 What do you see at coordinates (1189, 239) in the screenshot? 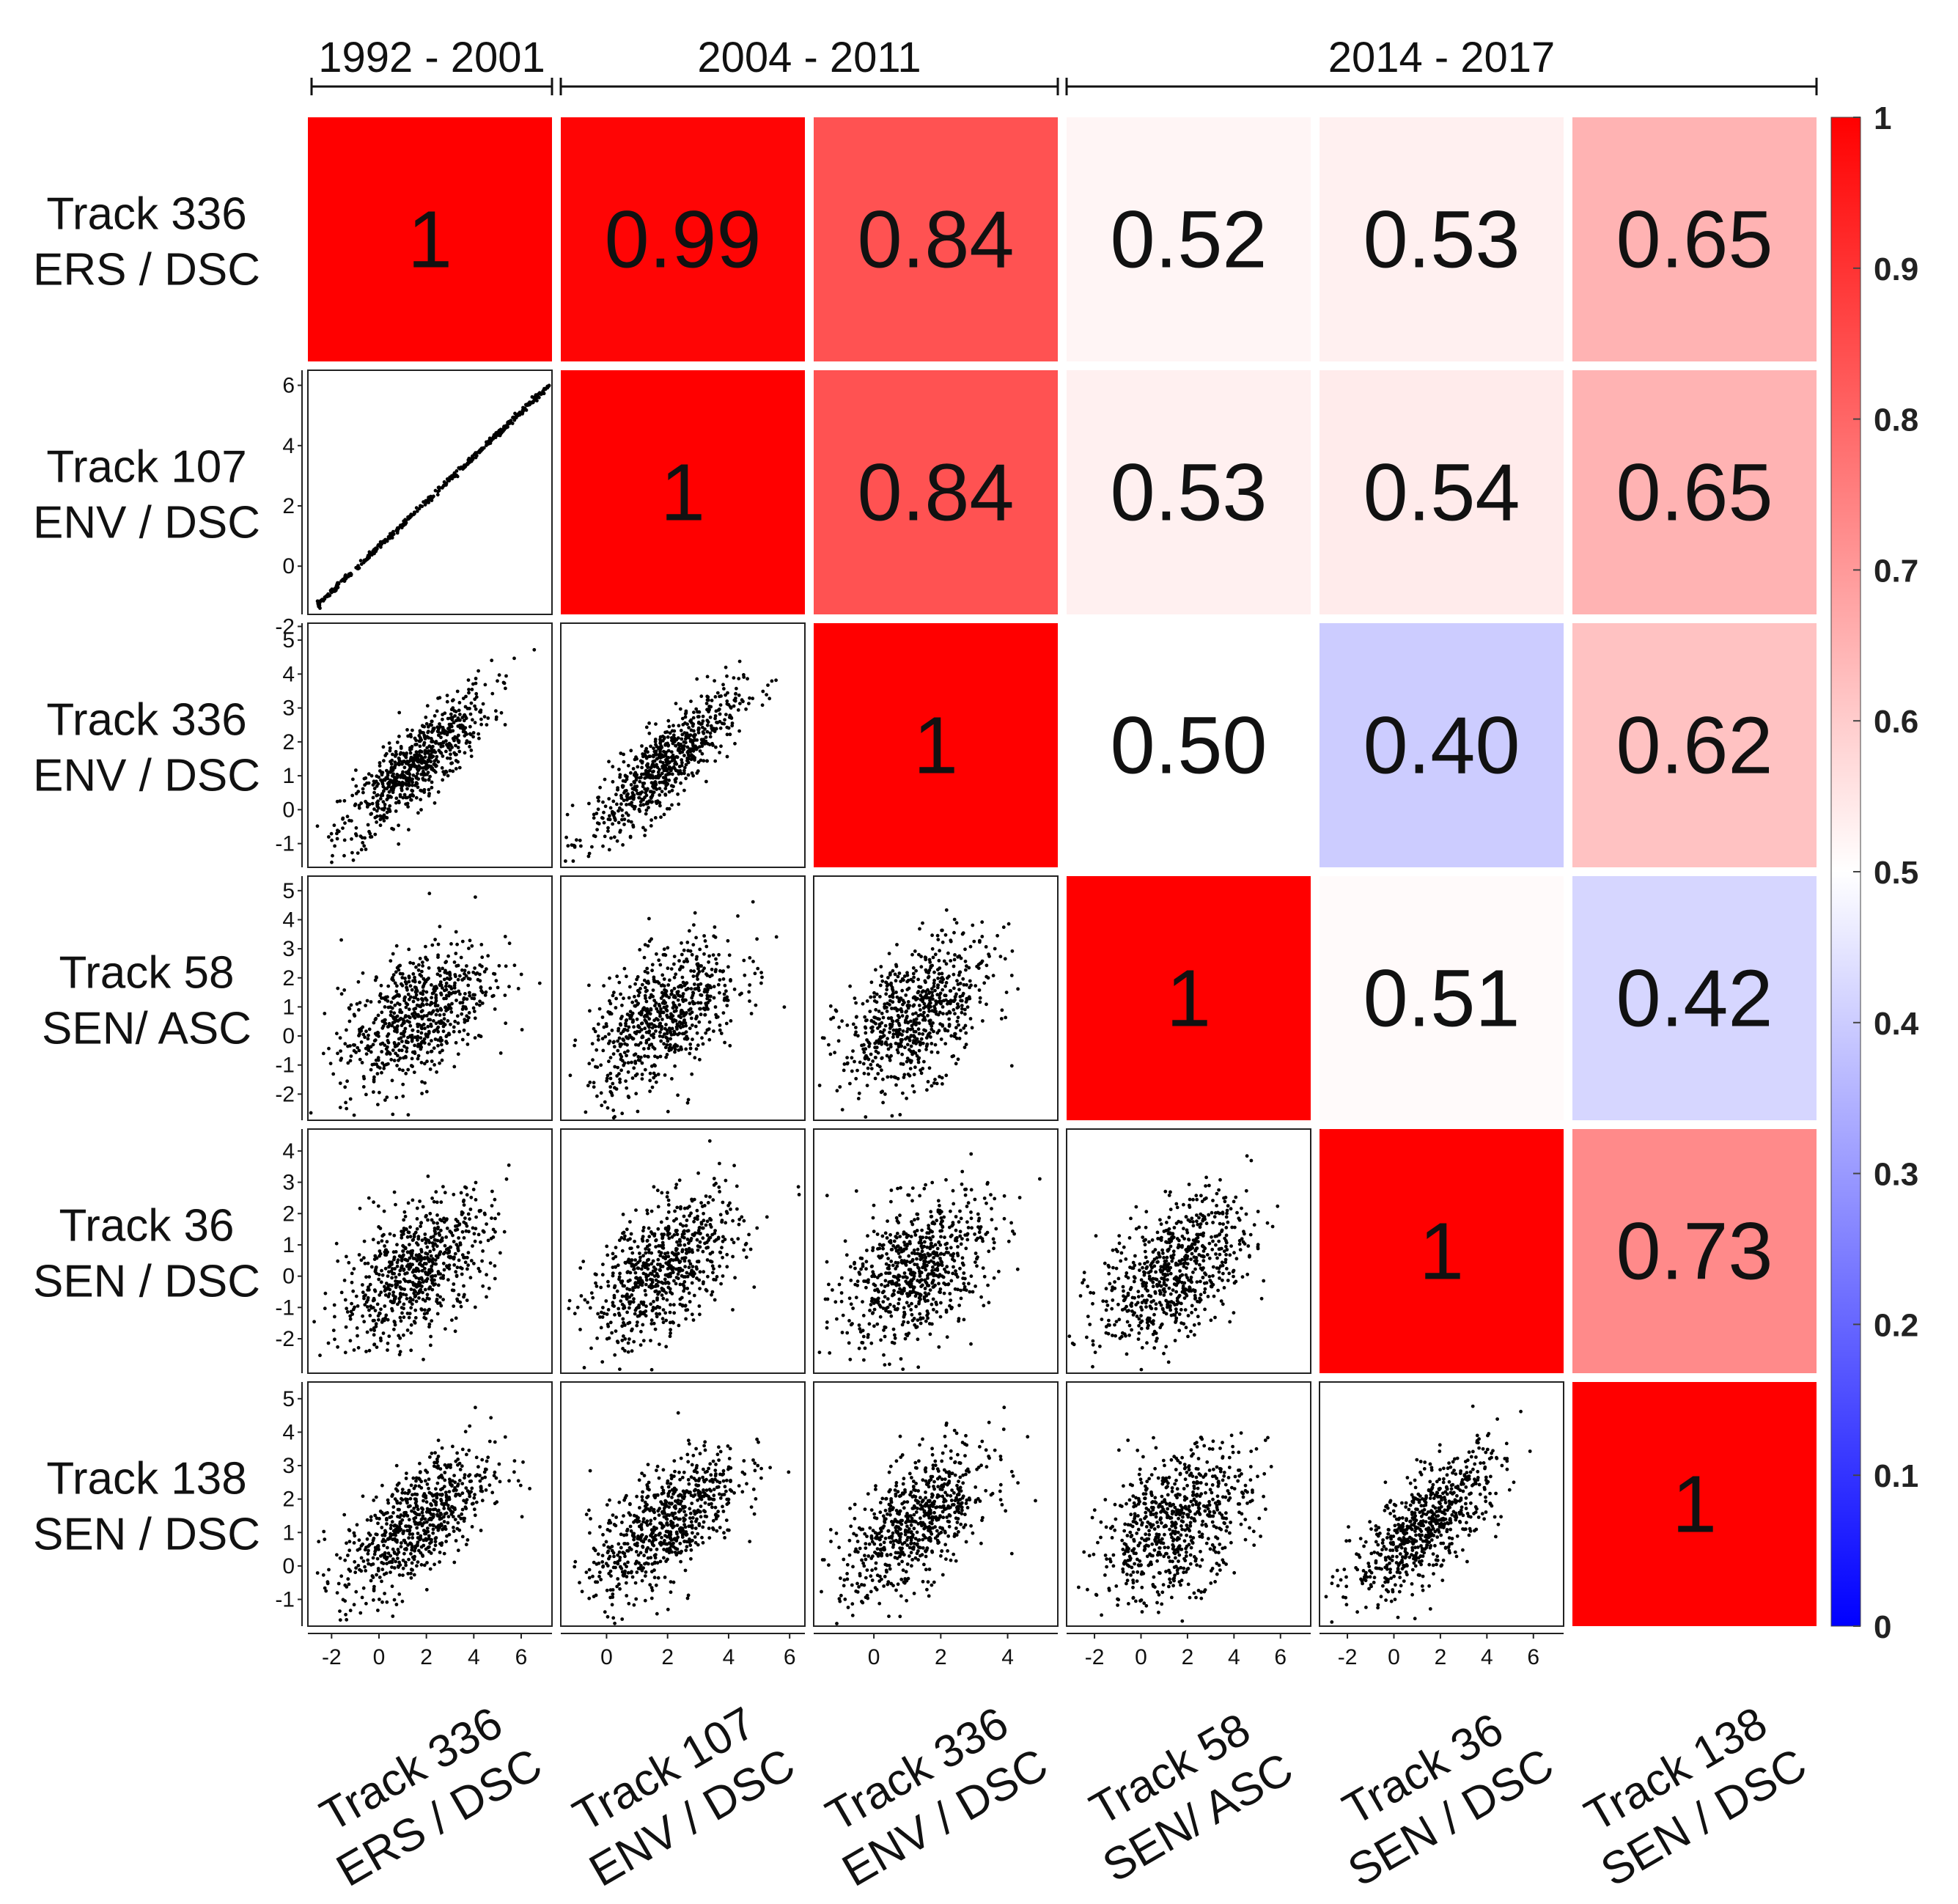
I see `heatmap-cell` at bounding box center [1189, 239].